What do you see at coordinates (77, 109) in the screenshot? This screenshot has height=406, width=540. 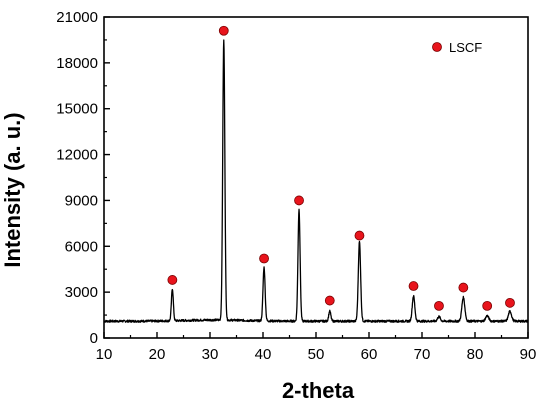 I see `y-tick-label: 15000` at bounding box center [77, 109].